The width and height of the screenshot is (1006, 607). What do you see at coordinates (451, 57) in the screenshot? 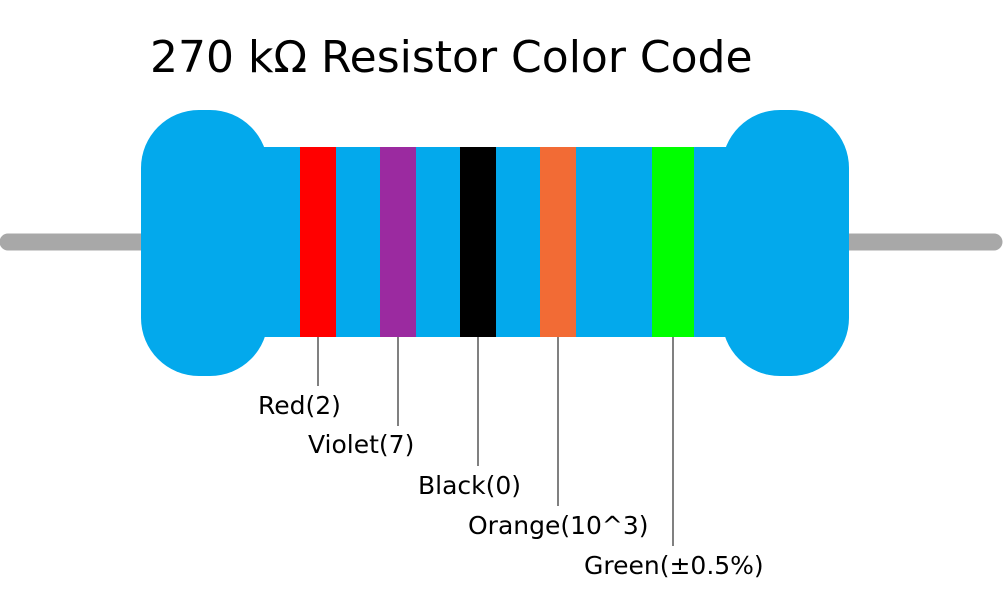
I see `diagram-title: 270 kΩ Resistor Color Code` at bounding box center [451, 57].